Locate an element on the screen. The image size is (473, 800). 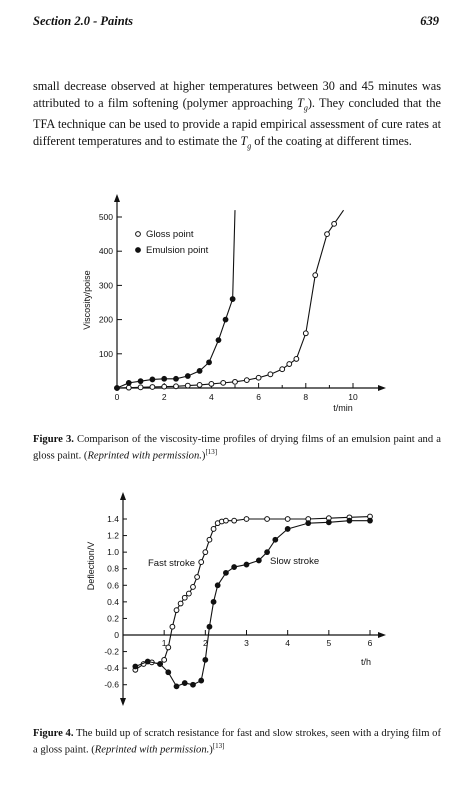
x-tick-label: 1 is located at coordinates (164, 643).